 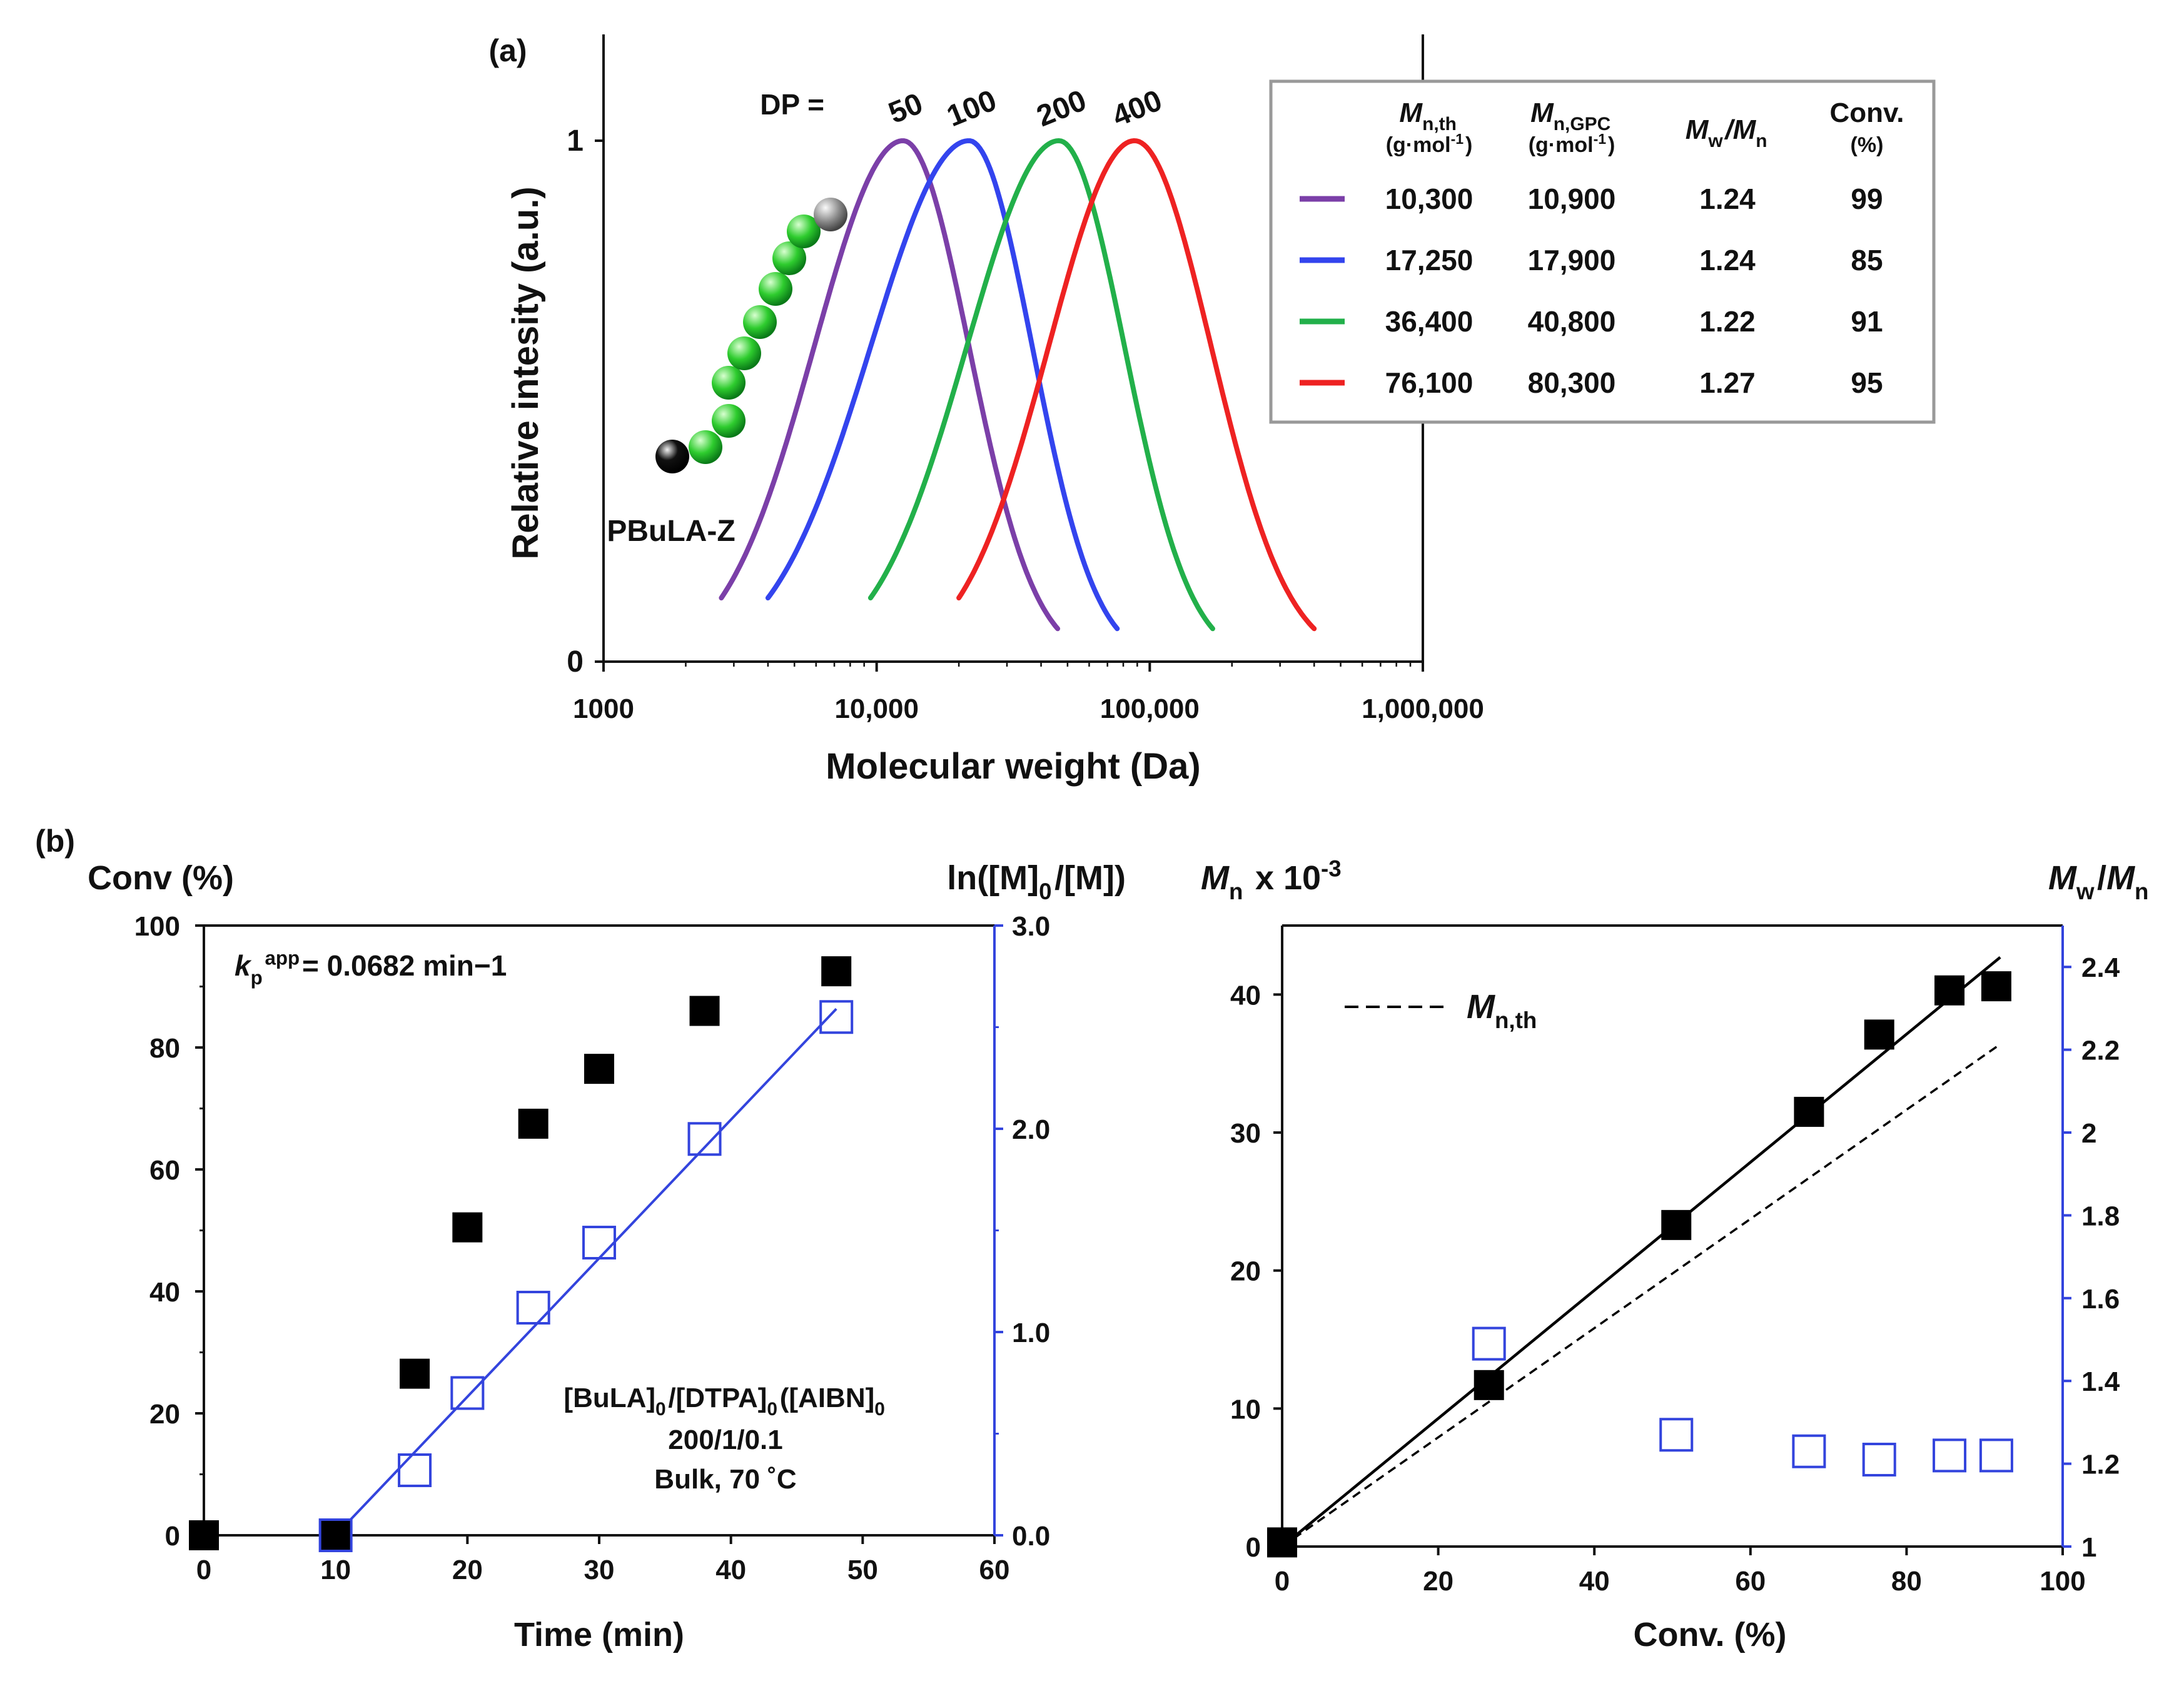 I want to click on chain-label: PBuLA-Z, so click(x=671, y=532).